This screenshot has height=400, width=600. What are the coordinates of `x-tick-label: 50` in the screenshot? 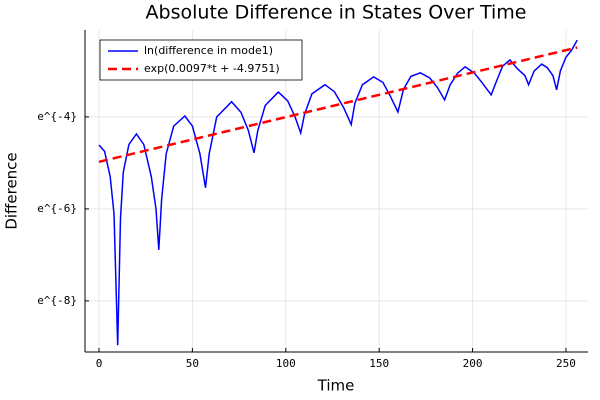 It's located at (192, 363).